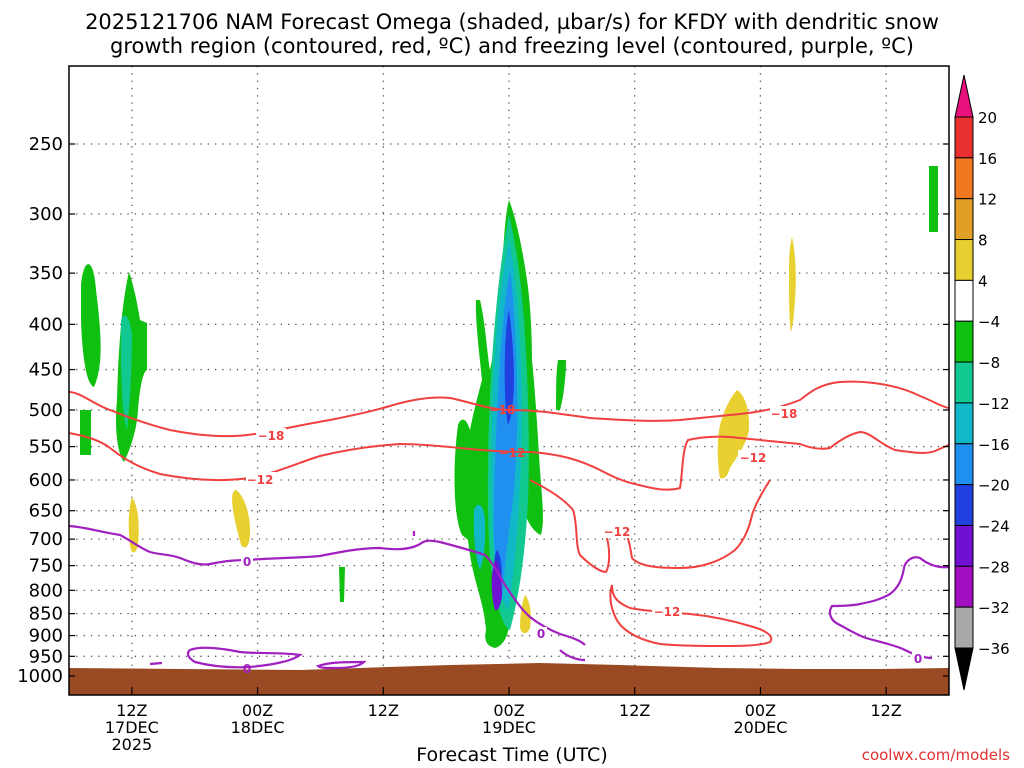  What do you see at coordinates (46, 614) in the screenshot?
I see `y-tick-label: 850` at bounding box center [46, 614].